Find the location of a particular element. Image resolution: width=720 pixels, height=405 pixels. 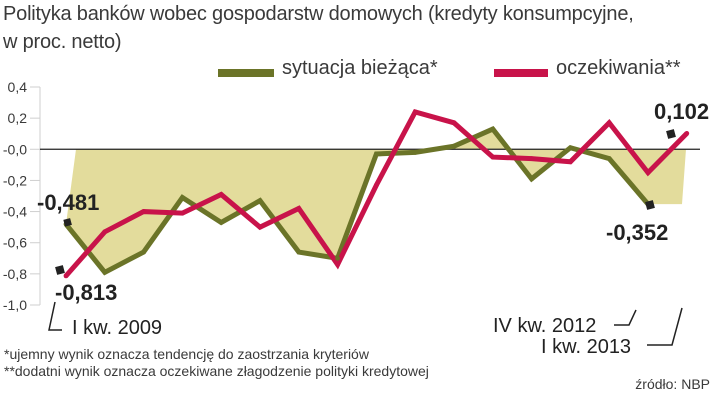

source-note: źródło: NBP is located at coordinates (672, 384).